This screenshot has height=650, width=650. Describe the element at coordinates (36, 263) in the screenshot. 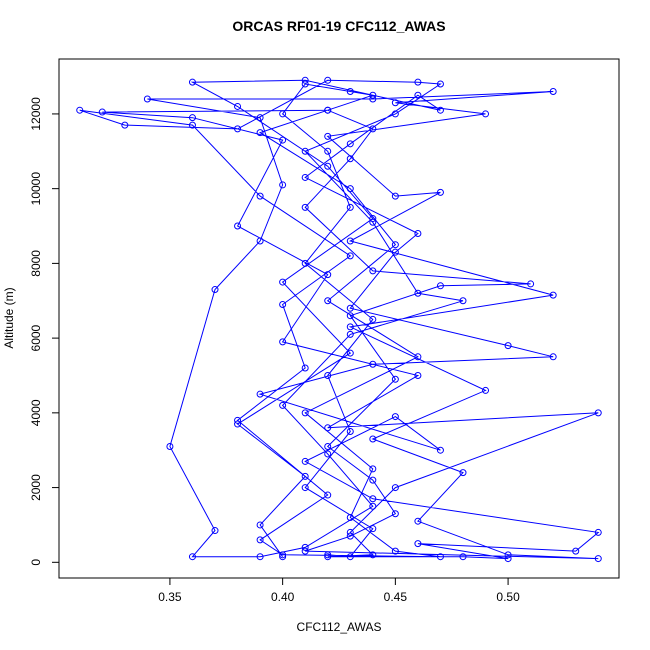

I see `y-tick-label: 8000` at that location.